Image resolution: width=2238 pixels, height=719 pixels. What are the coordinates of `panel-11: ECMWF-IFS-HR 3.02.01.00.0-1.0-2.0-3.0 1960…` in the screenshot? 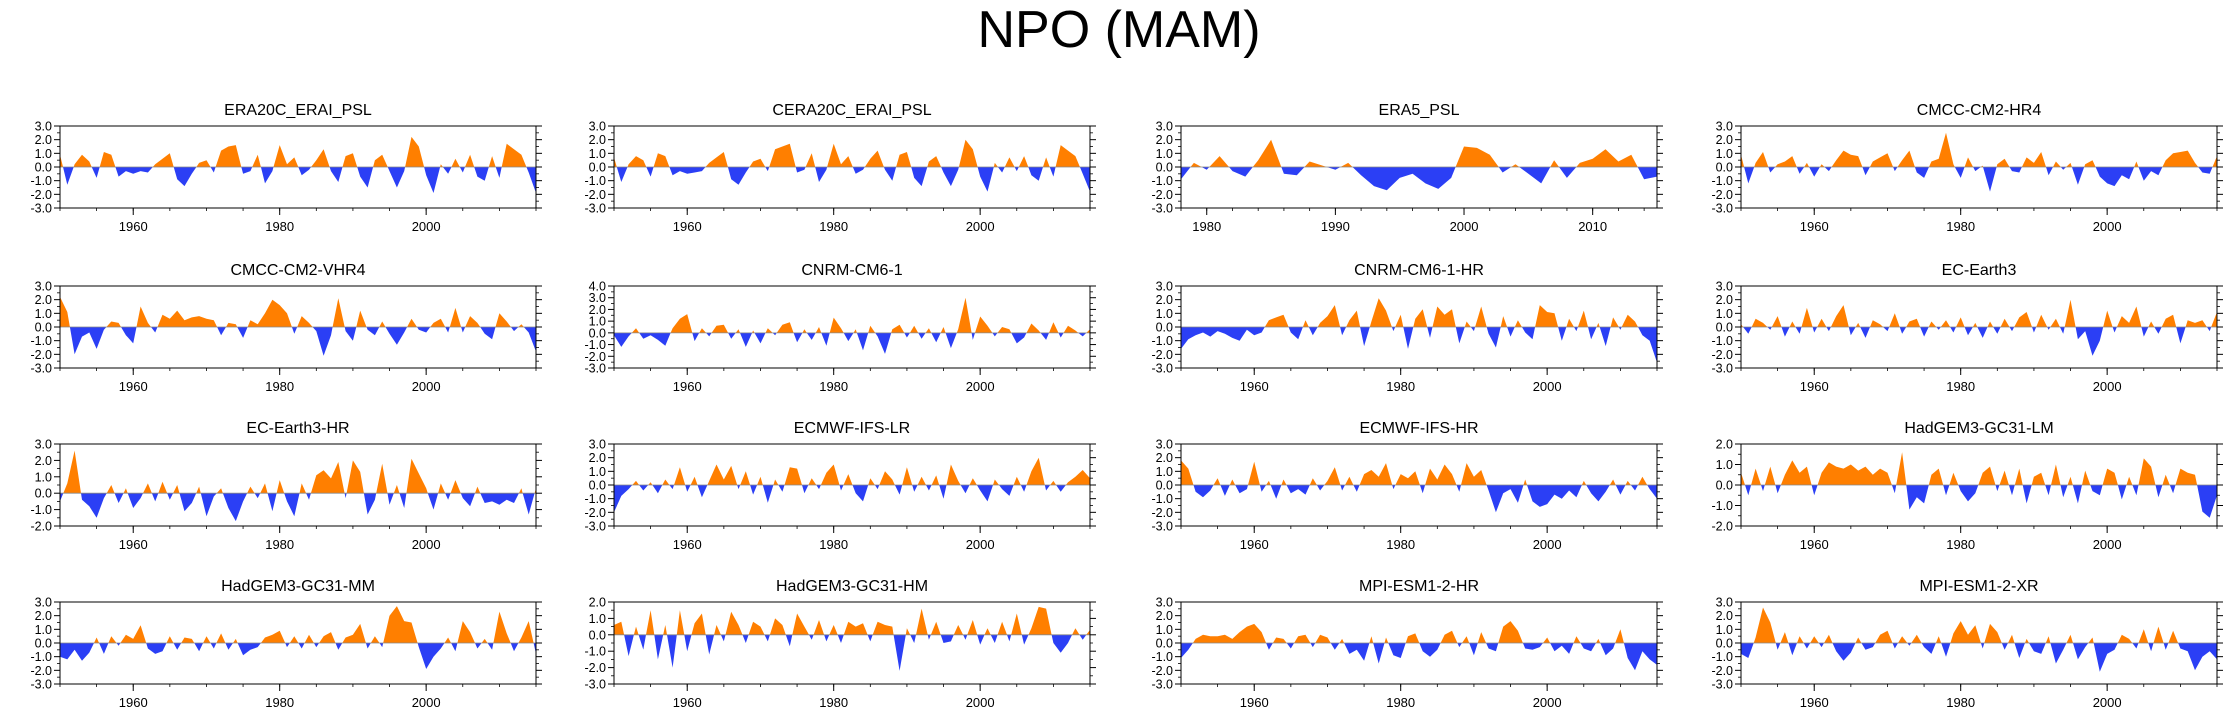 It's located at (1407, 486).